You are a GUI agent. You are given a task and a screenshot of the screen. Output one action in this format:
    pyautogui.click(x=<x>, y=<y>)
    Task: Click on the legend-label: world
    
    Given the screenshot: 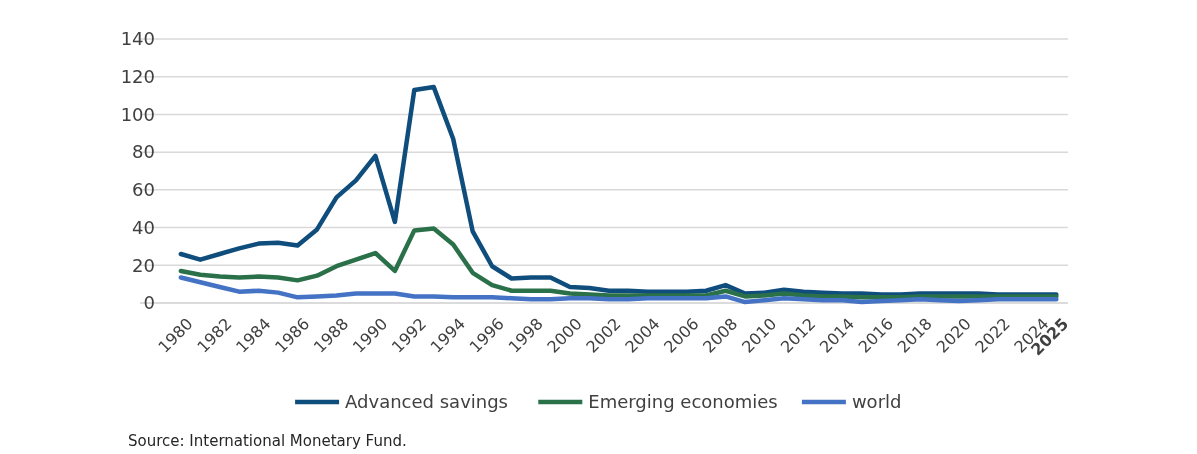 What is the action you would take?
    pyautogui.click(x=876, y=402)
    